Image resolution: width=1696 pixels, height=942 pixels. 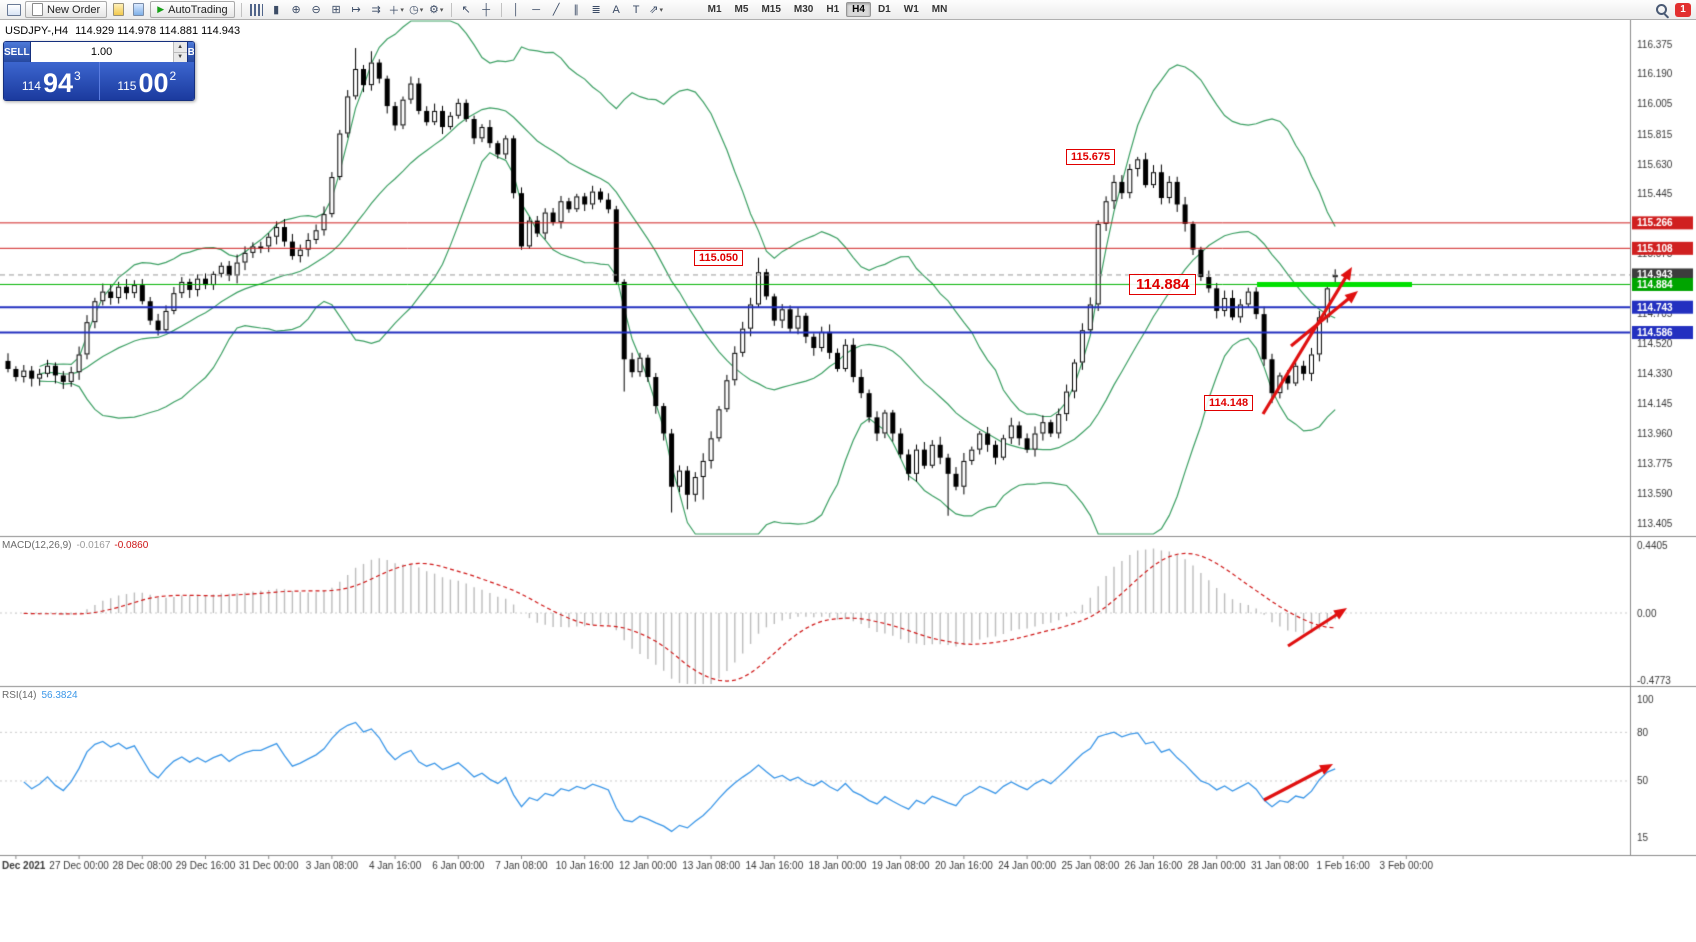 What do you see at coordinates (940, 9) in the screenshot?
I see `timeframe-MN: MN` at bounding box center [940, 9].